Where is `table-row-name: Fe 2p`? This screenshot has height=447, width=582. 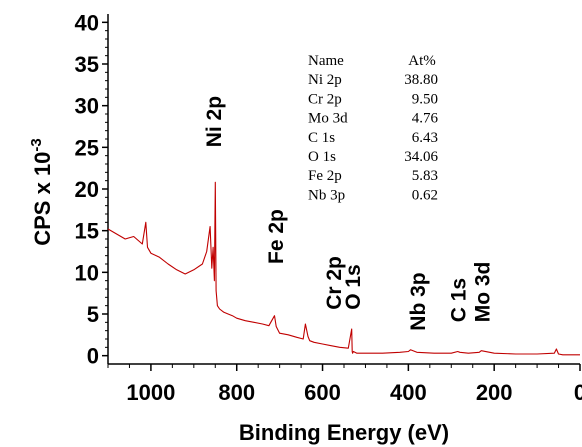
table-row-name: Fe 2p is located at coordinates (325, 176).